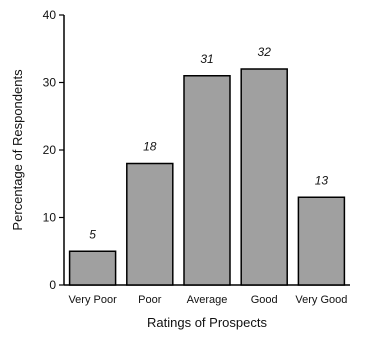 The width and height of the screenshot is (374, 354). Describe the element at coordinates (206, 59) in the screenshot. I see `data-label-2: 31` at that location.